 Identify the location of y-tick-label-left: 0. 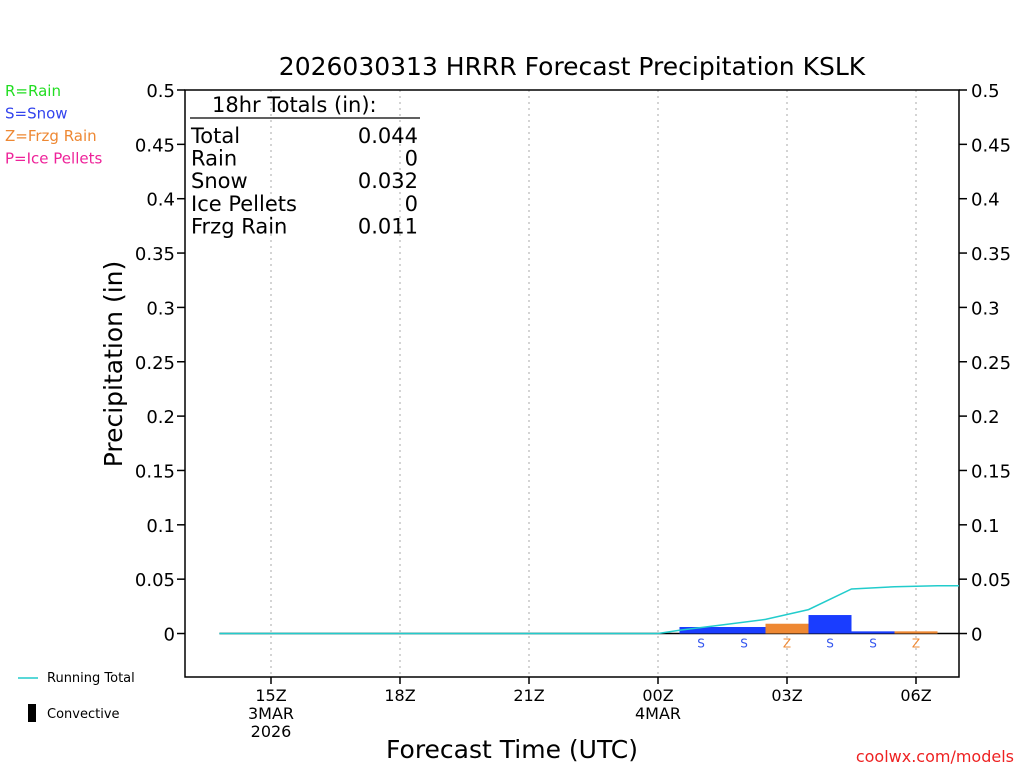
(169, 635).